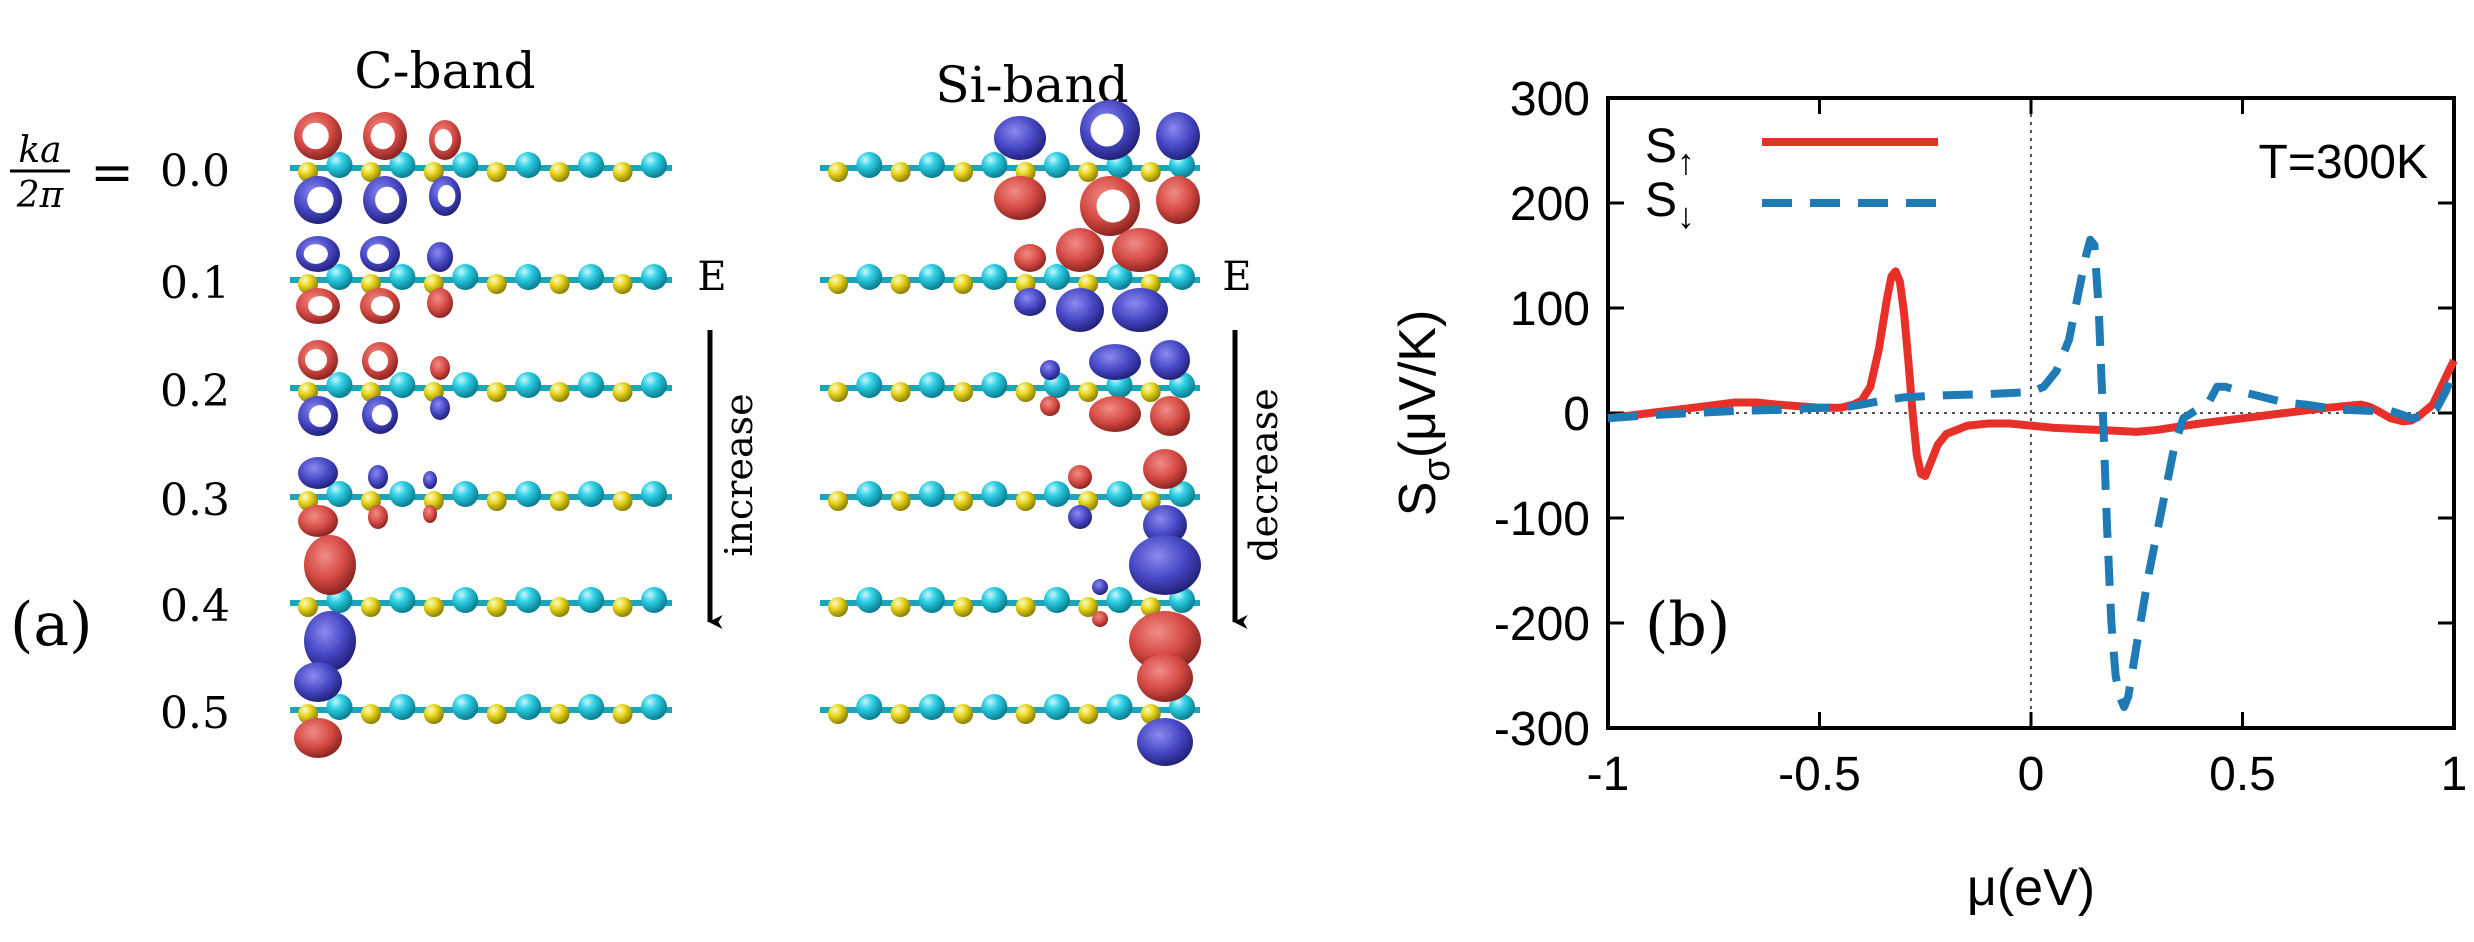 The image size is (2474, 942). Describe the element at coordinates (51, 625) in the screenshot. I see `panel-a-label: (a)` at that location.